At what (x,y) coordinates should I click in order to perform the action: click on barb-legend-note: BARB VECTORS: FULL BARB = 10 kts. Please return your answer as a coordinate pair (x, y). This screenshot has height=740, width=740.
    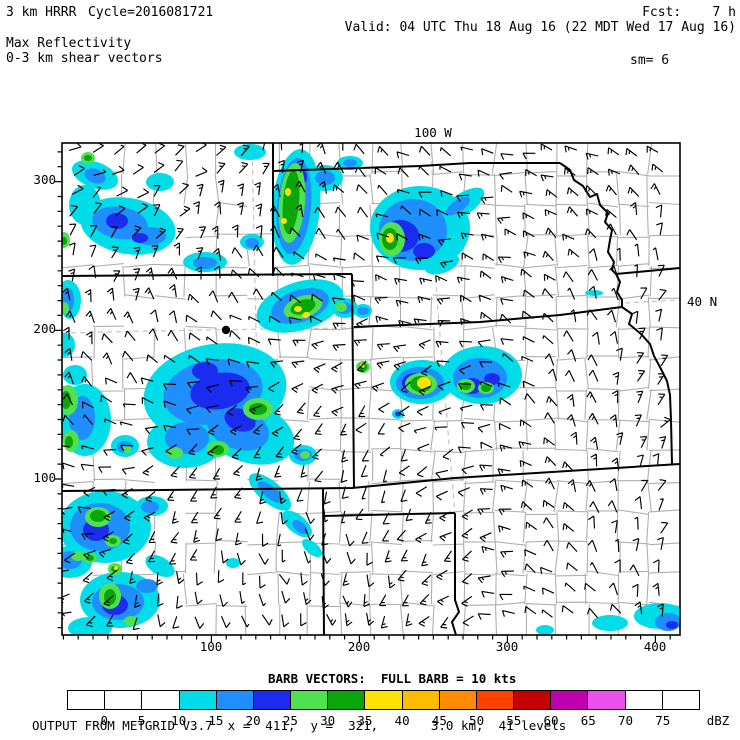
    Looking at the image, I should click on (392, 678).